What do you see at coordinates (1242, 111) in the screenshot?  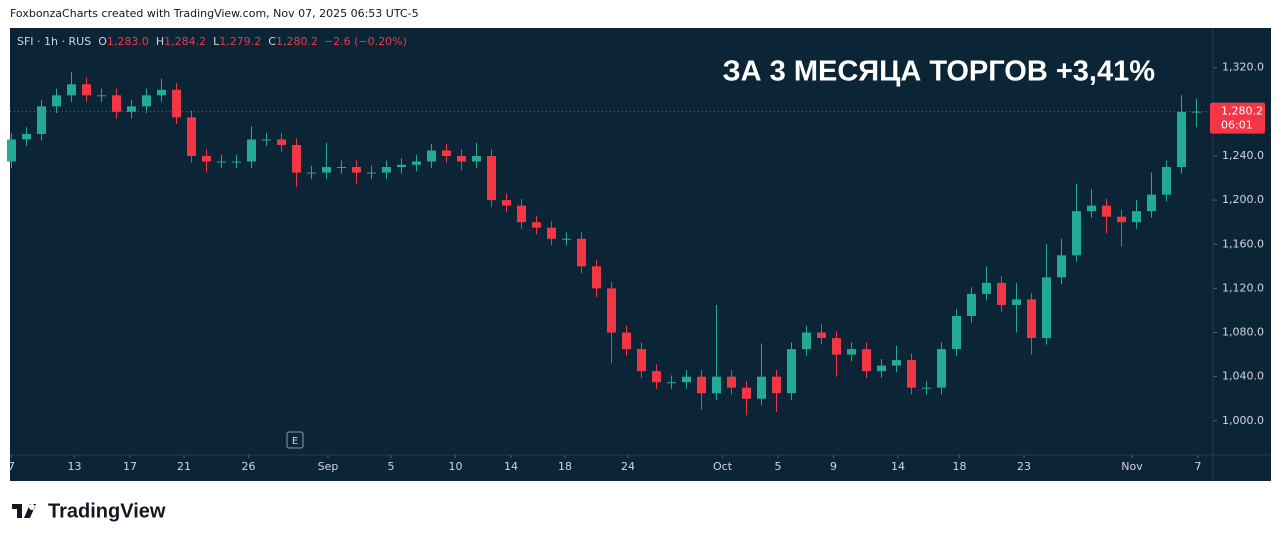 I see `last-price-label: 1,280.2` at bounding box center [1242, 111].